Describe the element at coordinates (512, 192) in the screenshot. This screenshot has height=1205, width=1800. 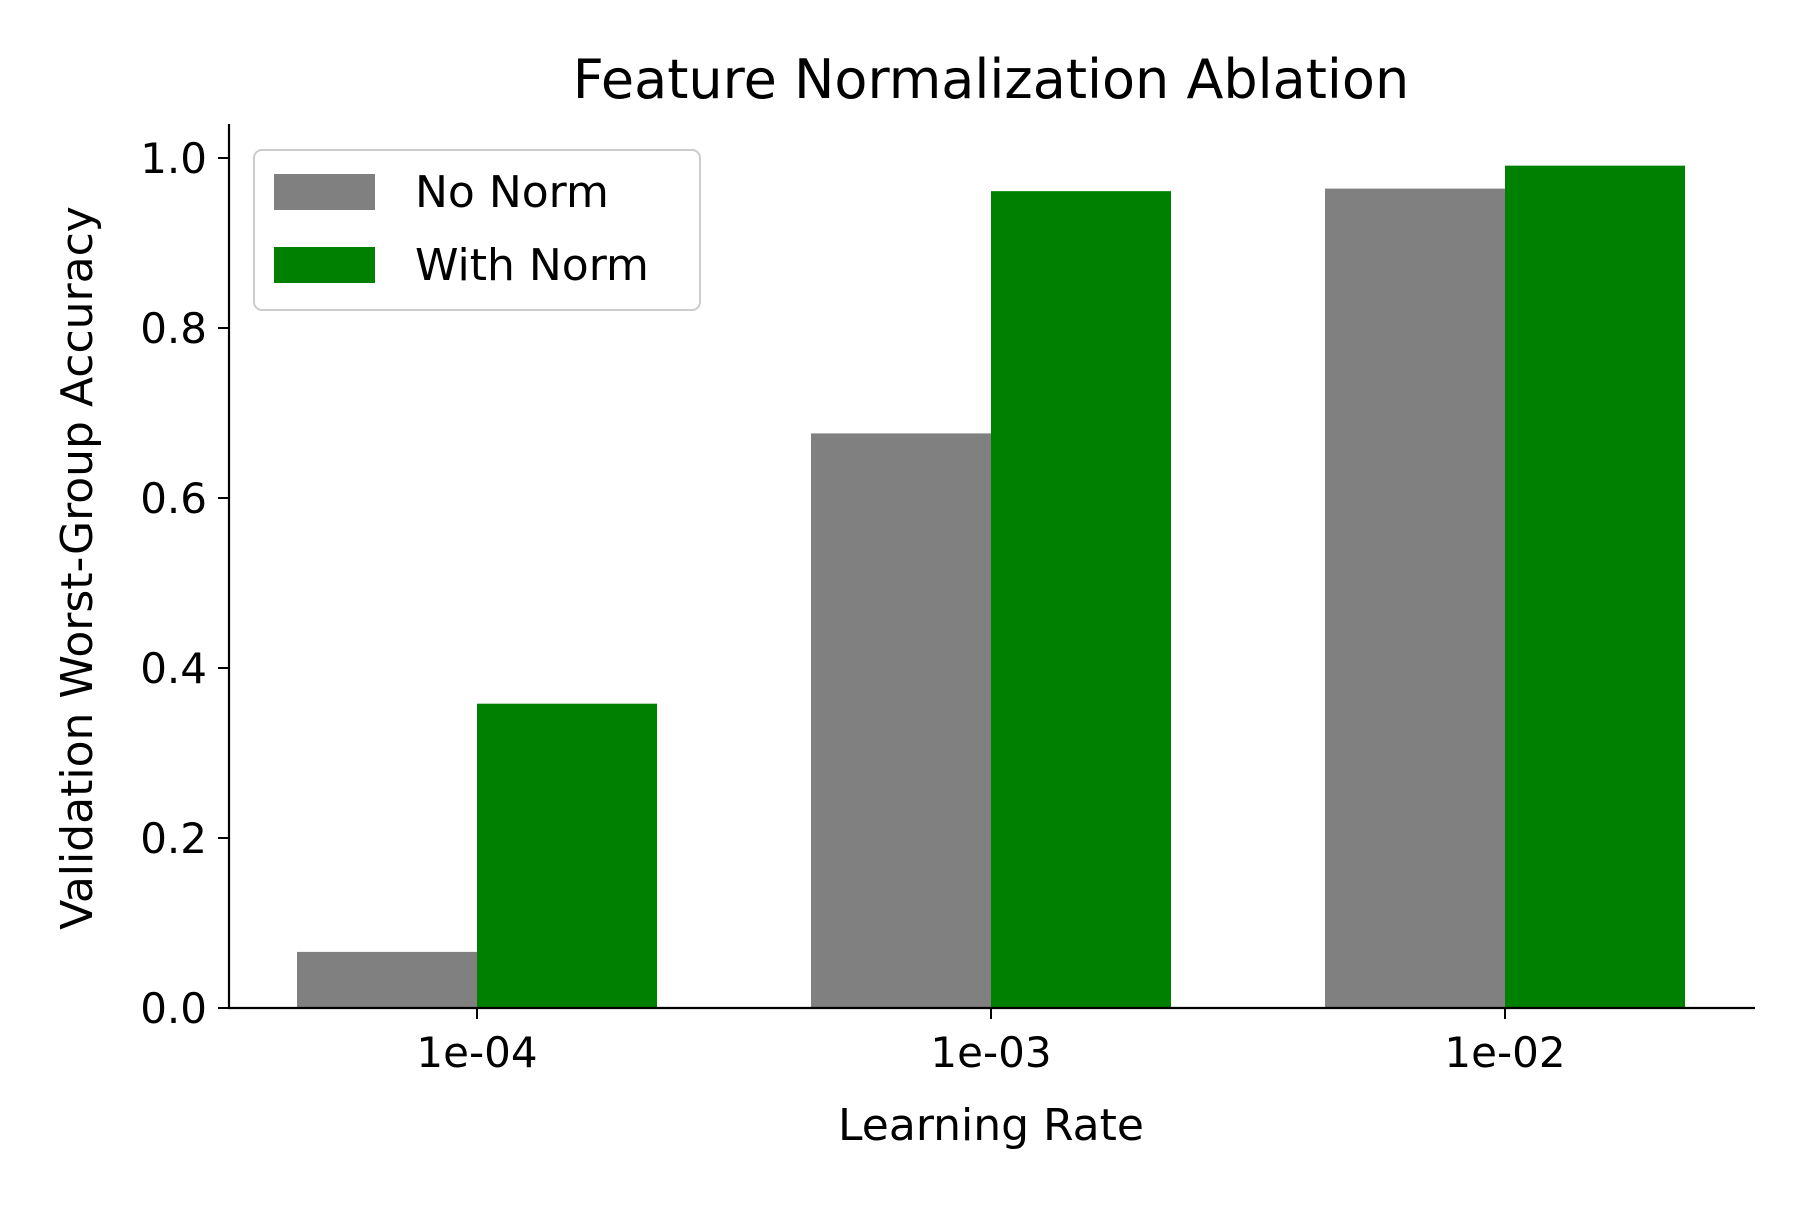
I see `legend-label: No Norm` at that location.